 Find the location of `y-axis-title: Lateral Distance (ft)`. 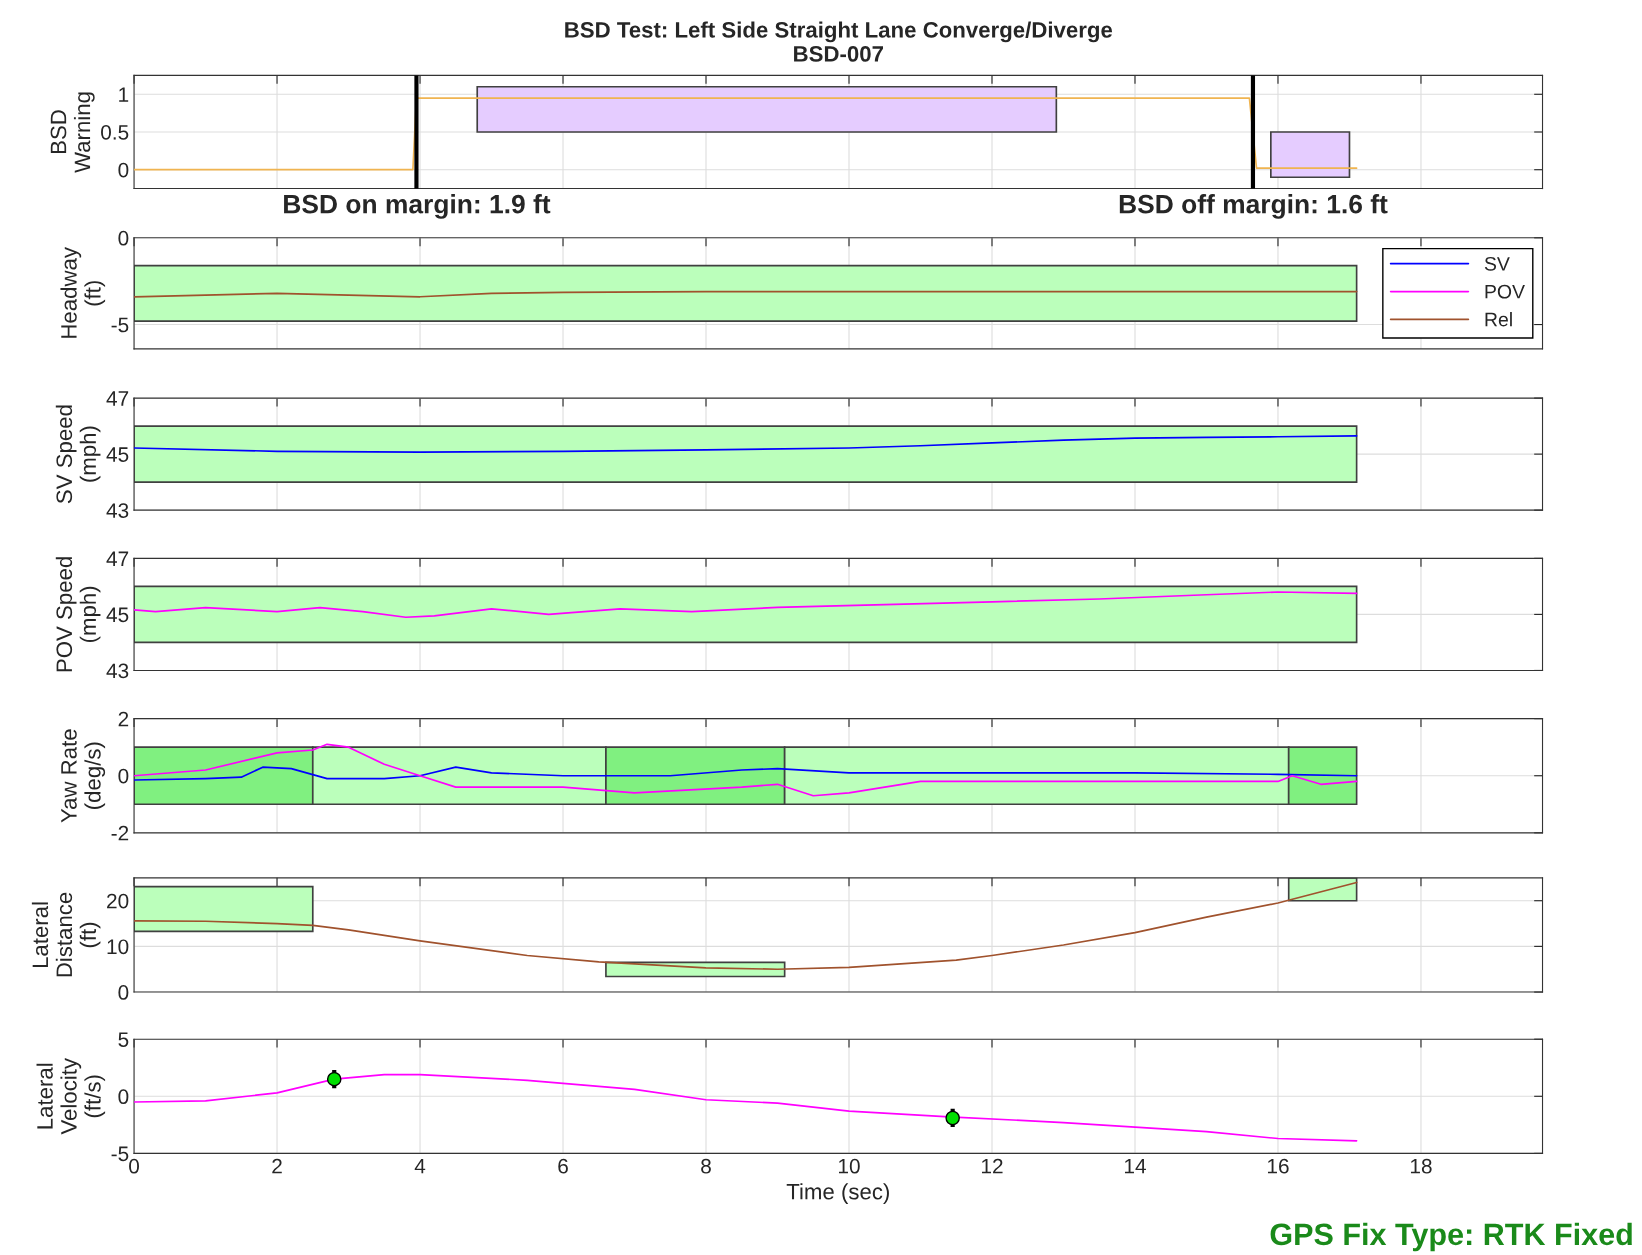

y-axis-title: Lateral Distance (ft) is located at coordinates (66, 934).